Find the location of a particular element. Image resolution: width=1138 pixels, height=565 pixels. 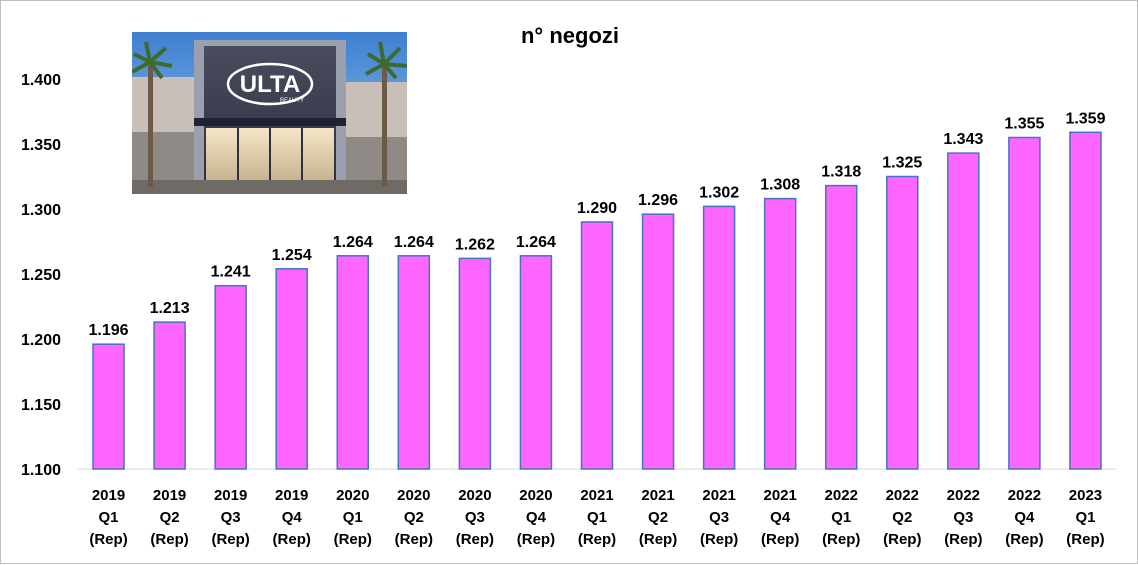

y-tick-label: 1.300 is located at coordinates (41, 210).